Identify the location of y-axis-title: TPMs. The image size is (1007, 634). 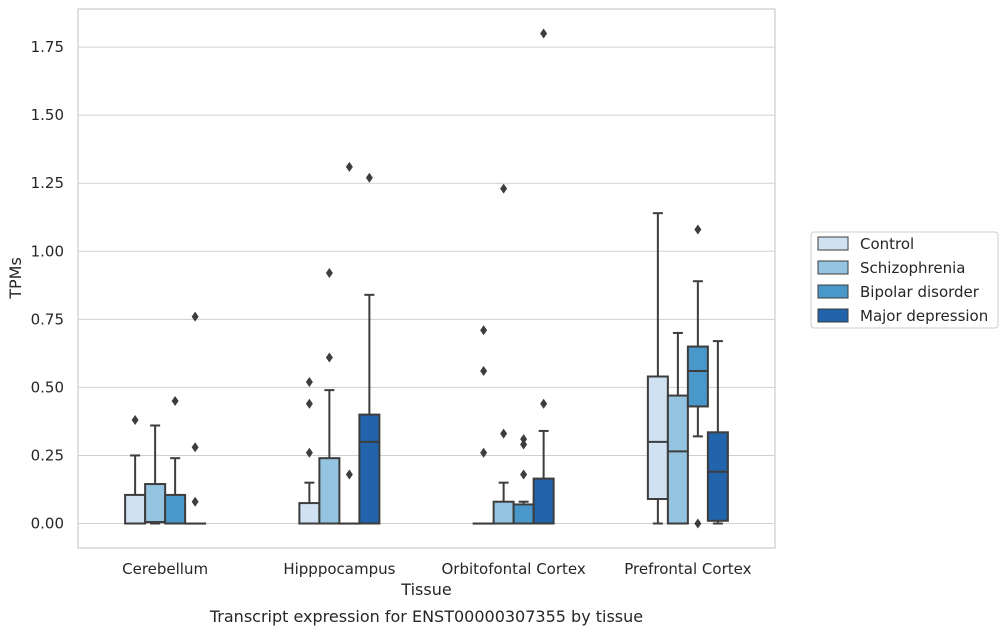
(15, 278).